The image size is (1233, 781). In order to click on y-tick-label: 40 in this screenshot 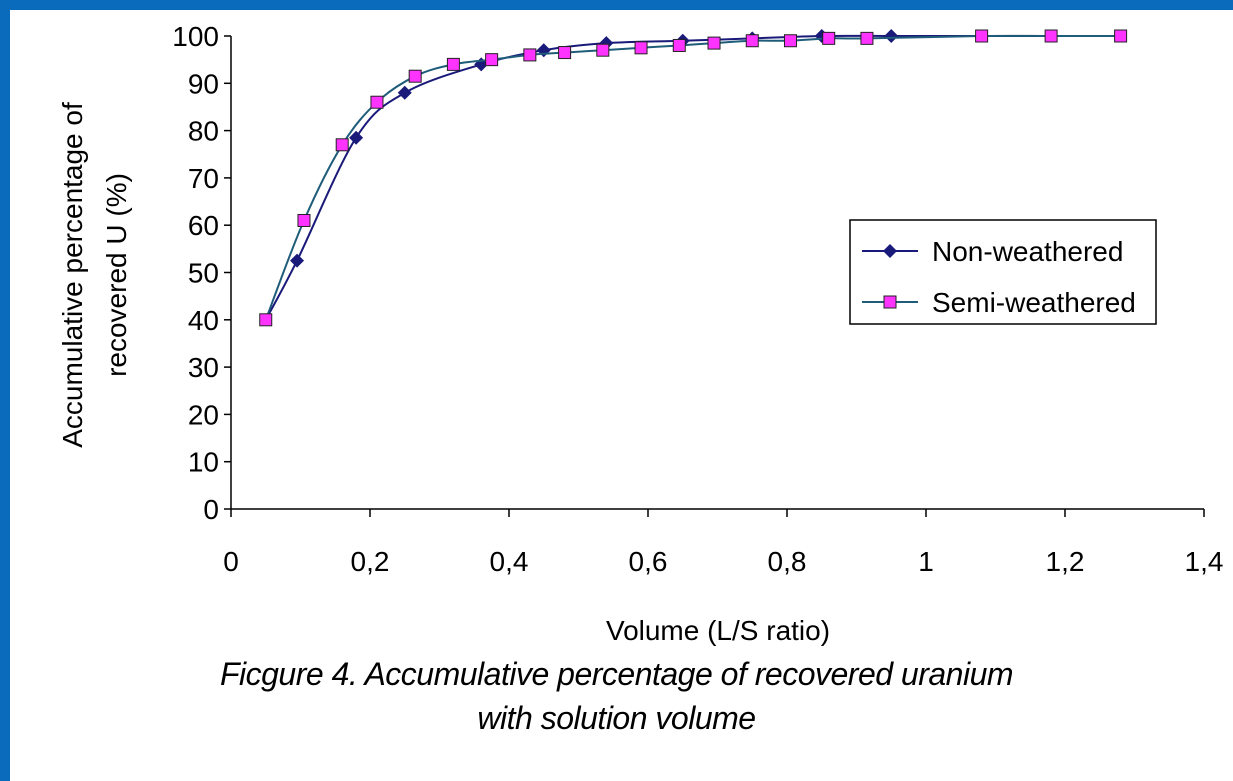, I will do `click(203, 320)`.